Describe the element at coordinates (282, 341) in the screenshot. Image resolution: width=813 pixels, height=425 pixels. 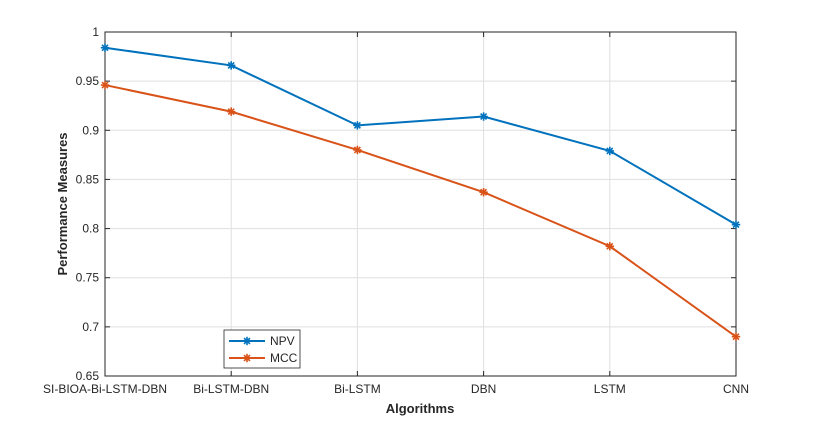
I see `legend-label-npv: NPV` at that location.